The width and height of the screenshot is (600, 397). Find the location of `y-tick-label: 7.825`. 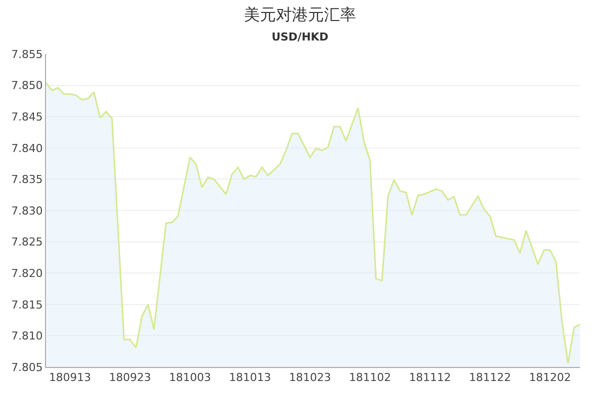

y-tick-label: 7.825 is located at coordinates (27, 242).